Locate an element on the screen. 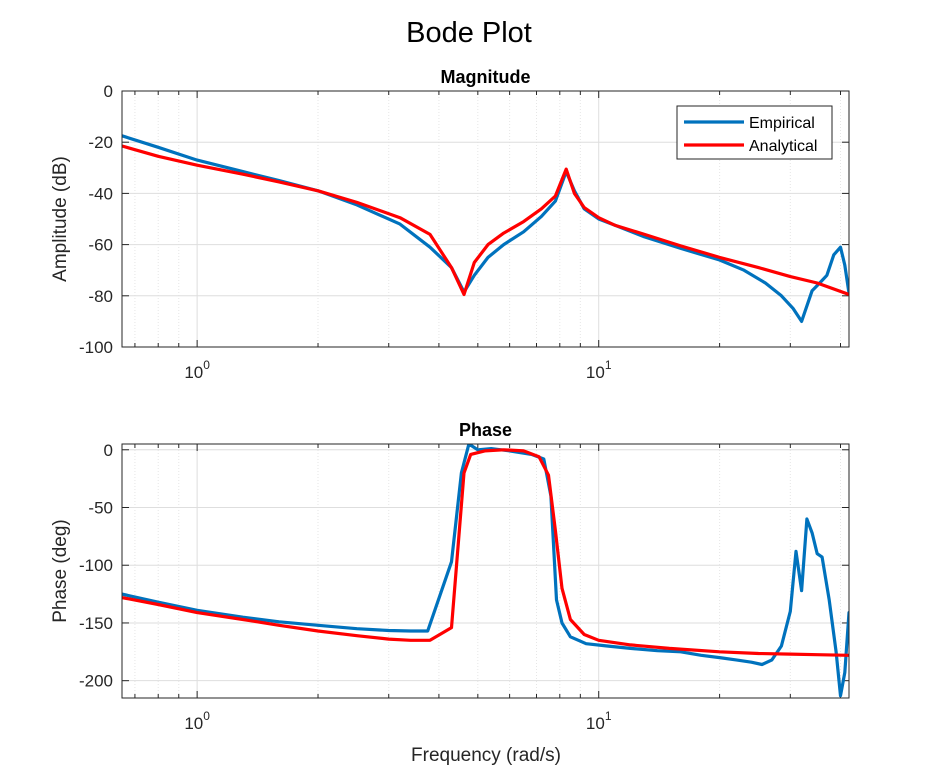  phase-x-tick-label: 10¹ is located at coordinates (599, 721).